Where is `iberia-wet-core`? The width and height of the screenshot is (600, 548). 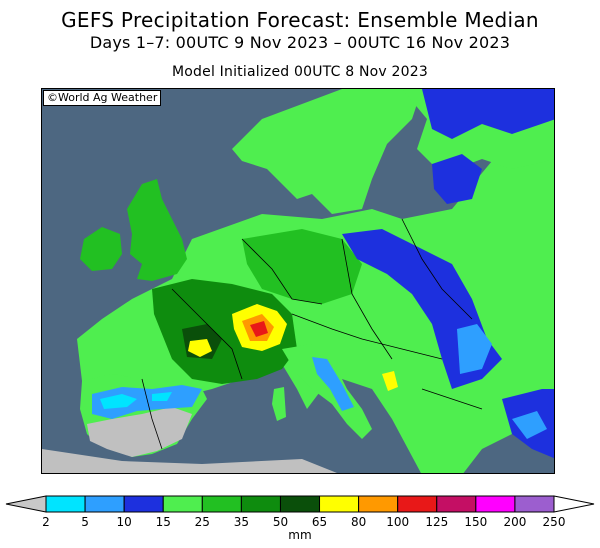 iberia-wet-core is located at coordinates (136, 400).